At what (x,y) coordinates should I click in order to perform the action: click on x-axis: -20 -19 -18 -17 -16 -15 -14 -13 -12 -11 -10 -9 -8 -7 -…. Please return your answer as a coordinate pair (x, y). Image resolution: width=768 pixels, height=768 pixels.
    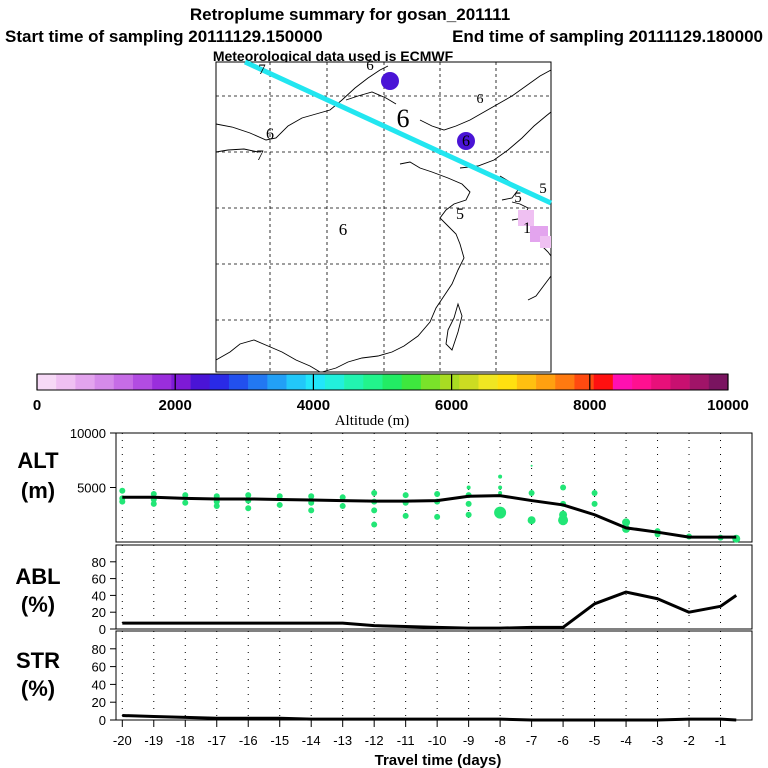
    Looking at the image, I should click on (419, 734).